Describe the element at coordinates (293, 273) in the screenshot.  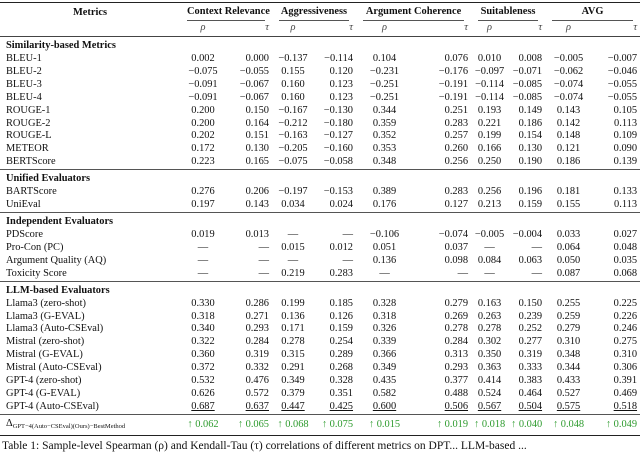
I see `value: 0.219` at that location.